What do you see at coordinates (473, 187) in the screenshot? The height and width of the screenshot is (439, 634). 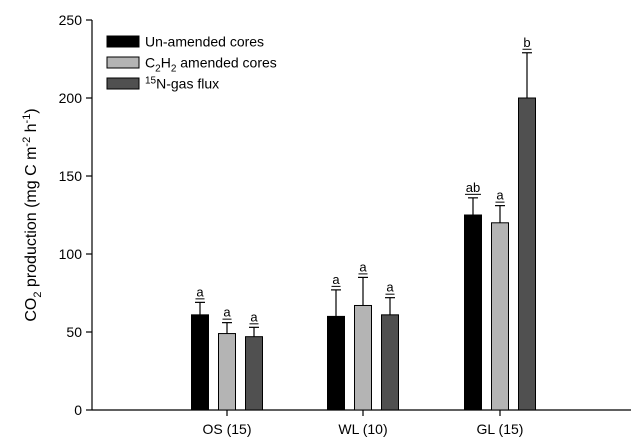 I see `significance-letter: ab` at bounding box center [473, 187].